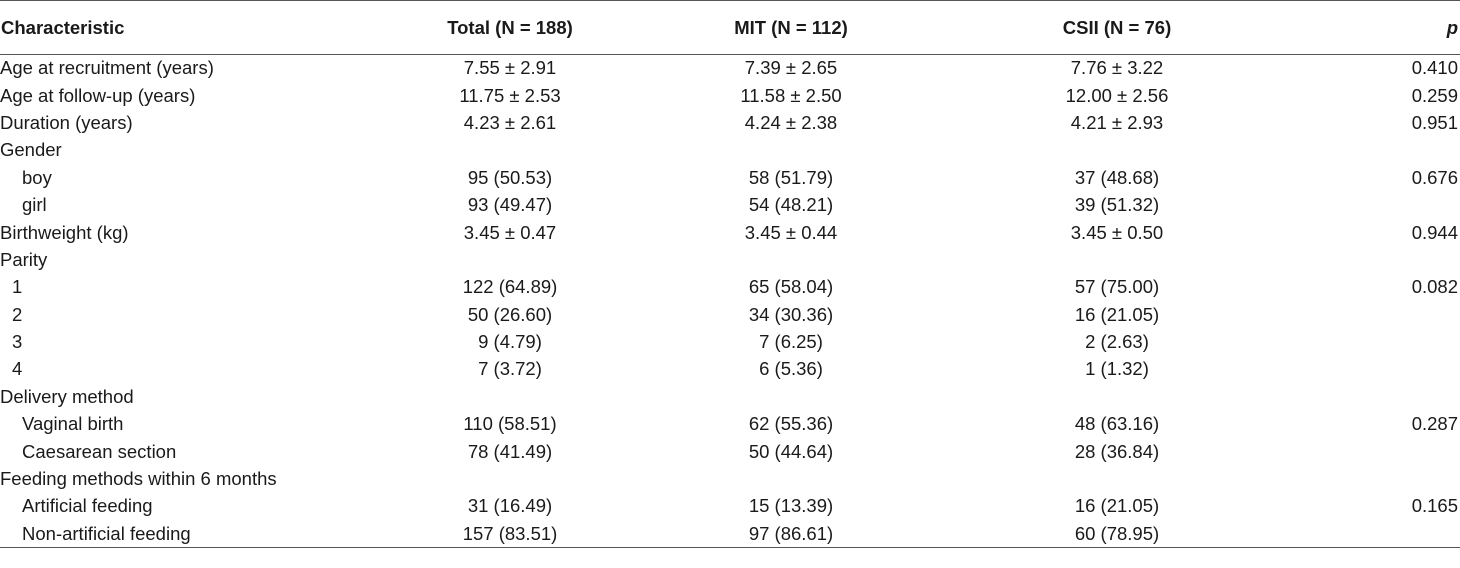 The height and width of the screenshot is (568, 1460). What do you see at coordinates (791, 534) in the screenshot?
I see `cell-mit: 97 (86.61)` at bounding box center [791, 534].